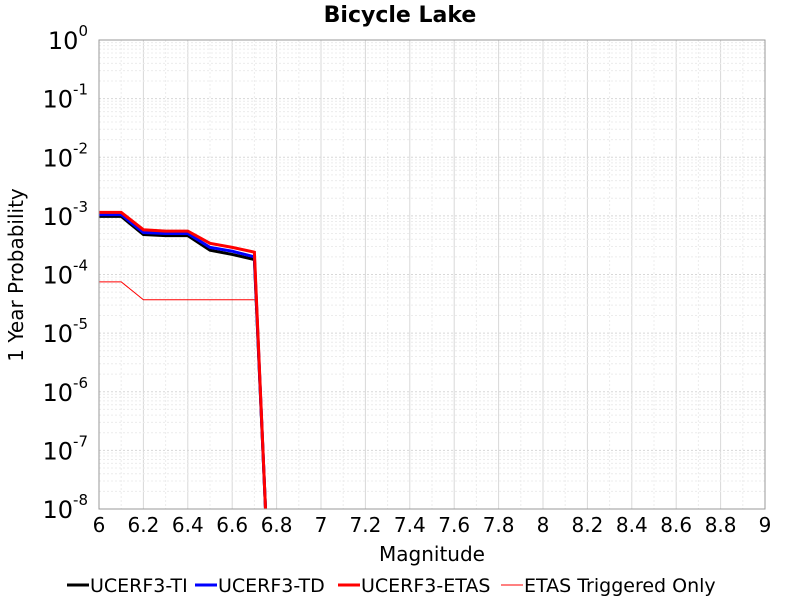  Describe the element at coordinates (620, 586) in the screenshot. I see `legend-label: ETAS Triggered Only` at that location.